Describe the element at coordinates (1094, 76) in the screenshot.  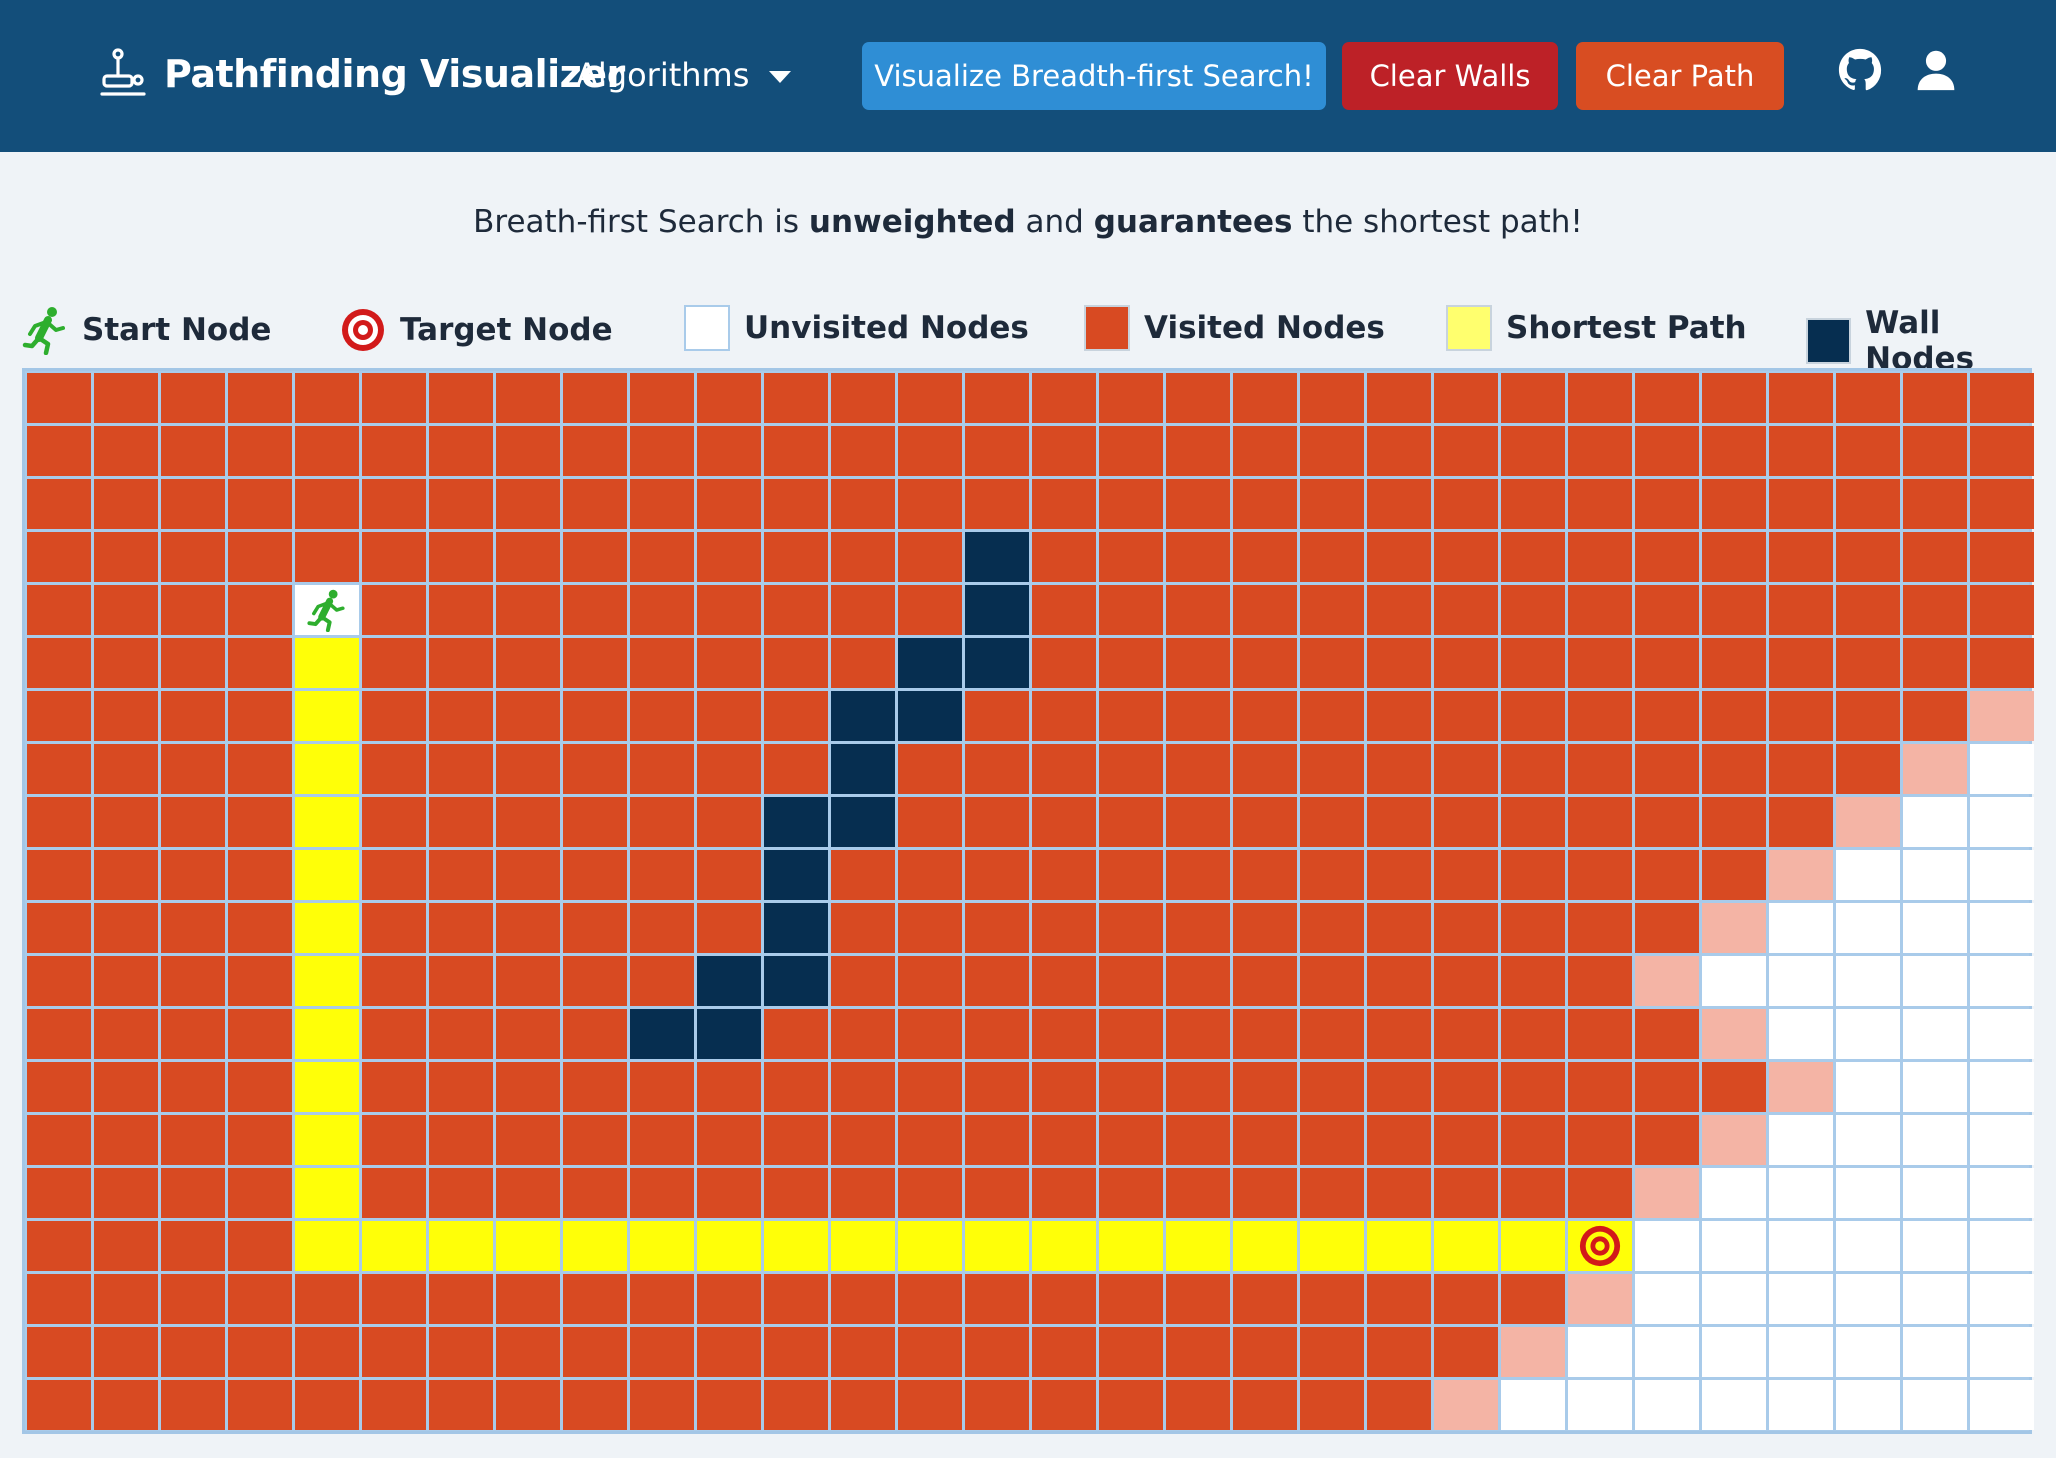
I see `visualize-button: Visualize Breadth-first Search!` at that location.